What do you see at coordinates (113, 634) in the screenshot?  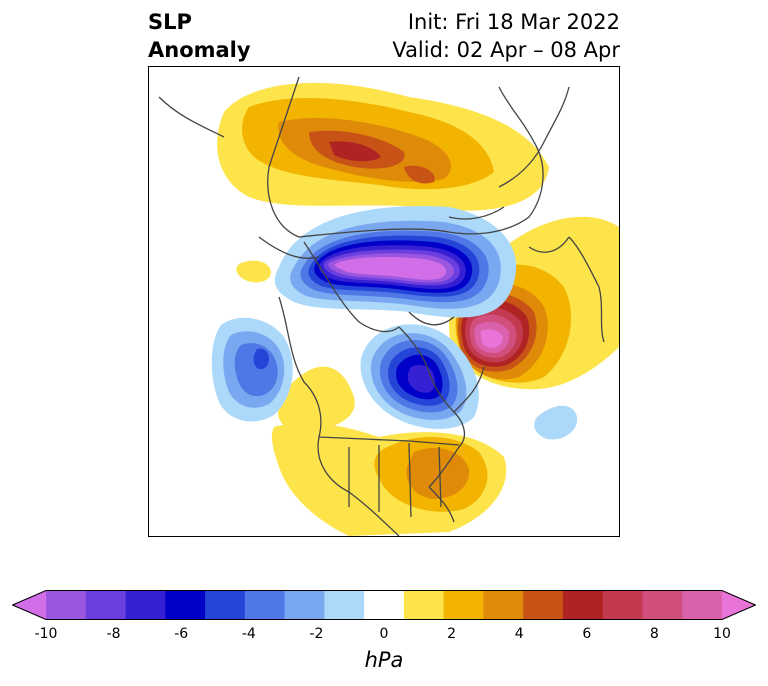 I see `colorbar-tick-label: -8` at bounding box center [113, 634].